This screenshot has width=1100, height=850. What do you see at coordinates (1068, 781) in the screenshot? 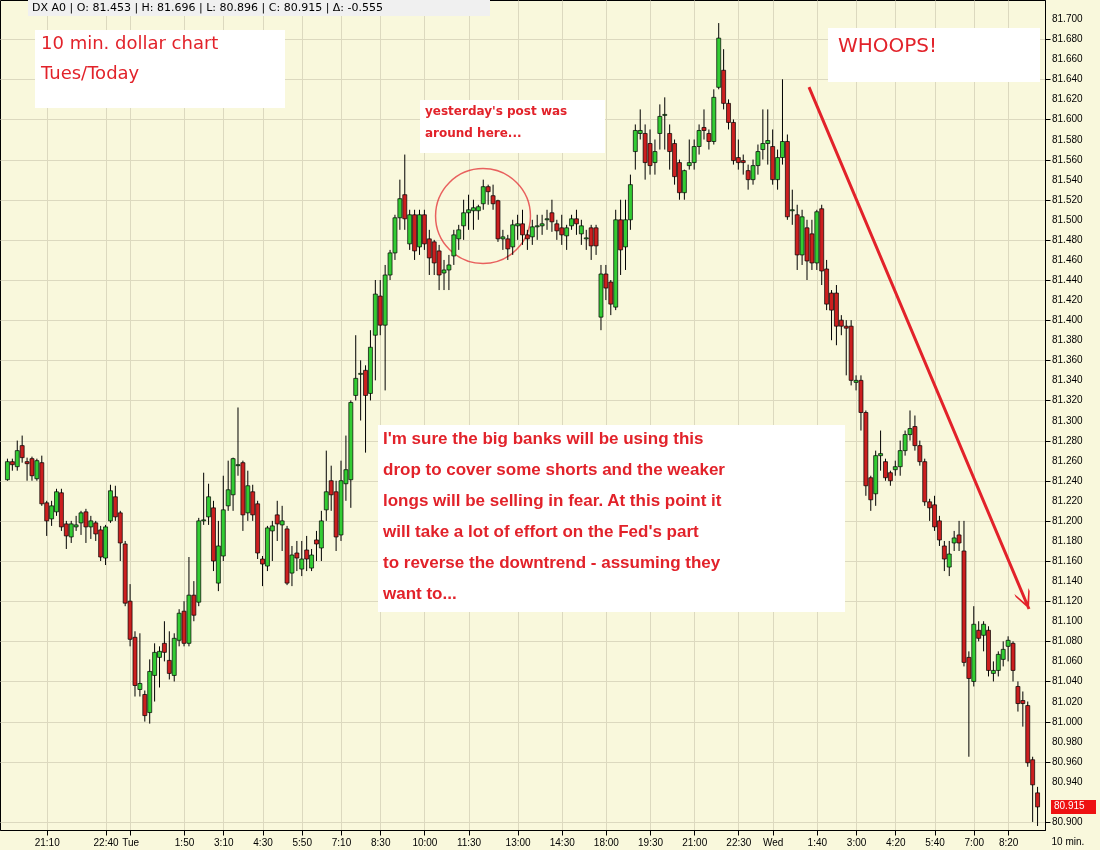
I see `y-tick-label: 80.940` at bounding box center [1068, 781].